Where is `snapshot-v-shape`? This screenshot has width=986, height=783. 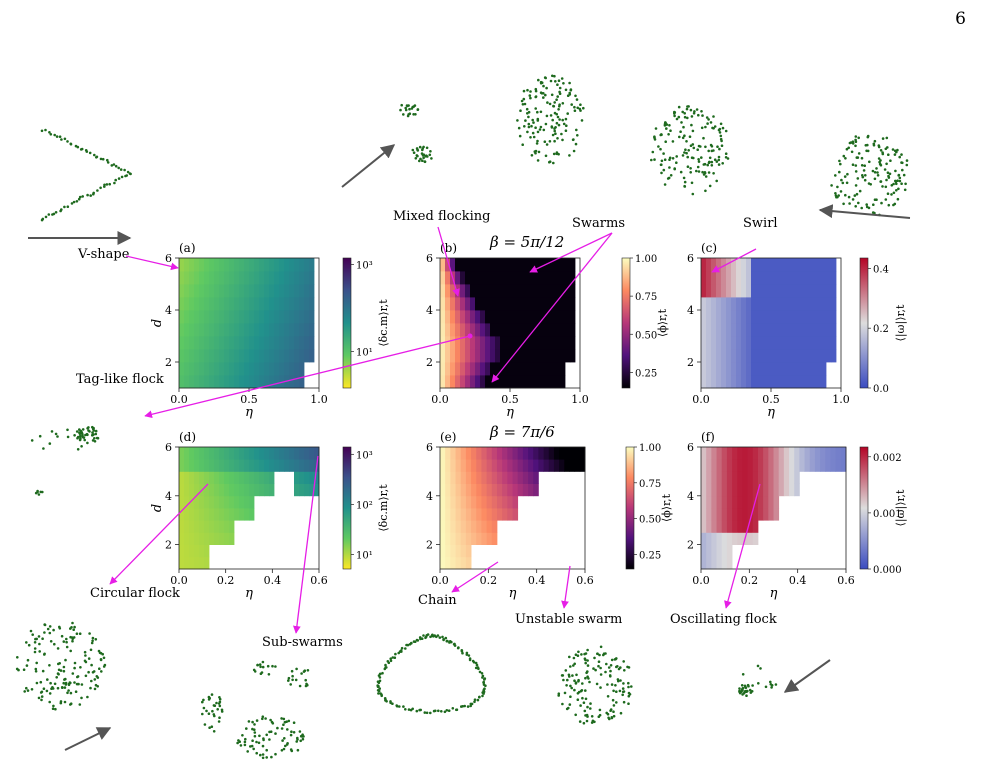 snapshot-v-shape is located at coordinates (86, 197).